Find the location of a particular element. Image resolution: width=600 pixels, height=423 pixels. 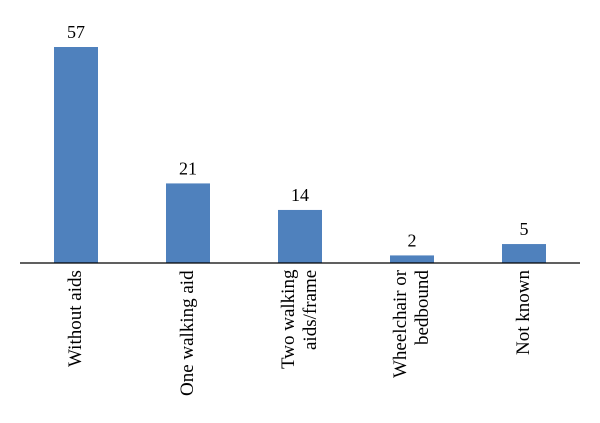

x-tick-label: Not known is located at coordinates (523, 312).